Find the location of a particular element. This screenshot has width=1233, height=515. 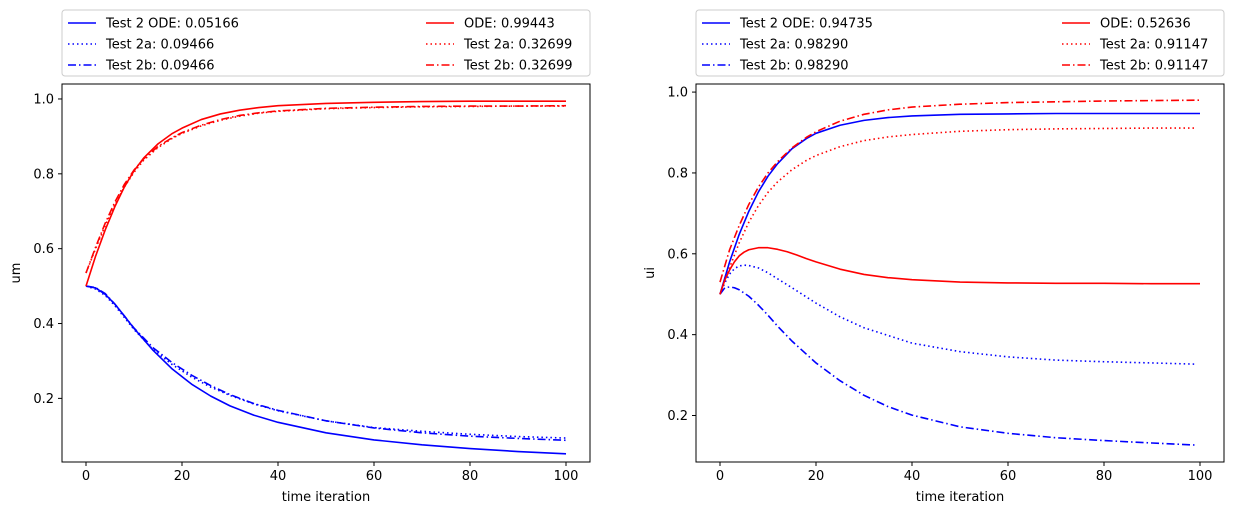

legend-label: Test 2a: 0.98290 is located at coordinates (793, 45).